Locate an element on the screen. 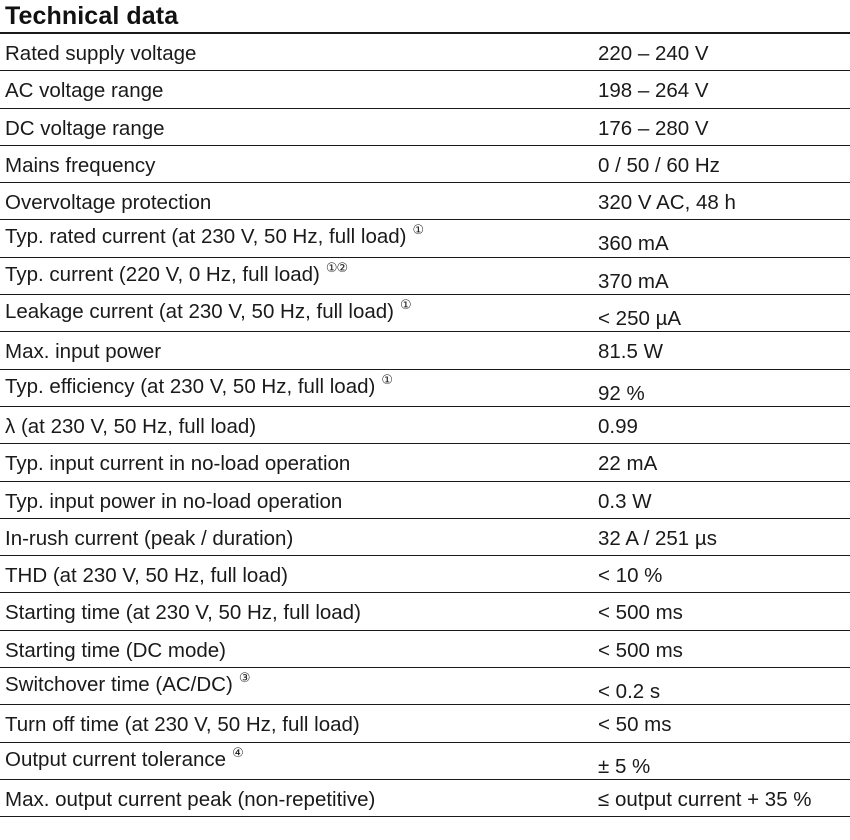  parameter-label: Mains frequency is located at coordinates (80, 165).